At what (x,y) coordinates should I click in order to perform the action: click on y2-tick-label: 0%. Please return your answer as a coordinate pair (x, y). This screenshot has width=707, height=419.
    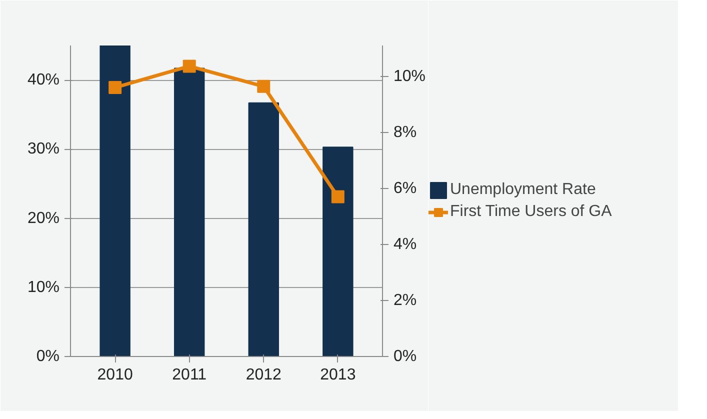
    Looking at the image, I should click on (405, 356).